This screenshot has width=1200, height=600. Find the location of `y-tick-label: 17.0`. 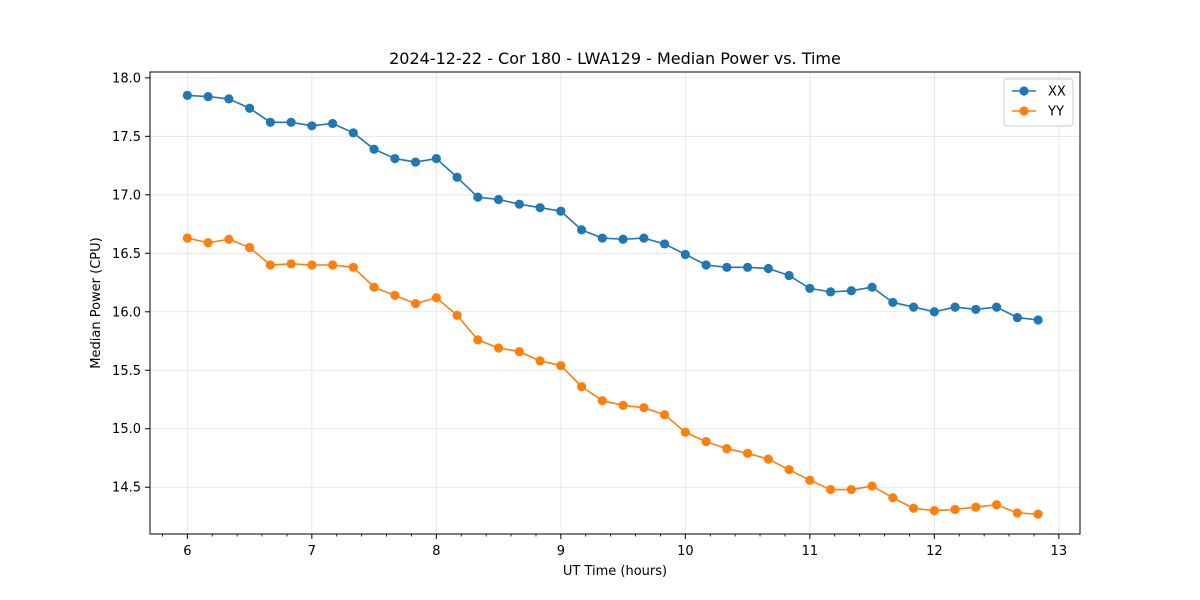

y-tick-label: 17.0 is located at coordinates (126, 195).